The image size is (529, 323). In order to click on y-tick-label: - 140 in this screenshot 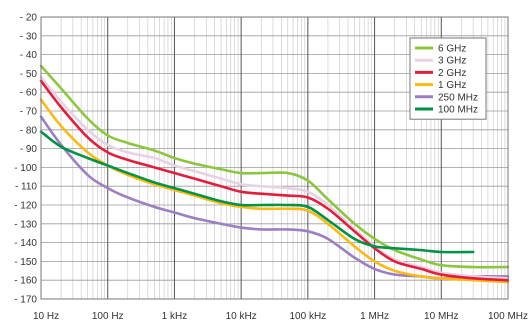, I will do `click(25, 243)`.